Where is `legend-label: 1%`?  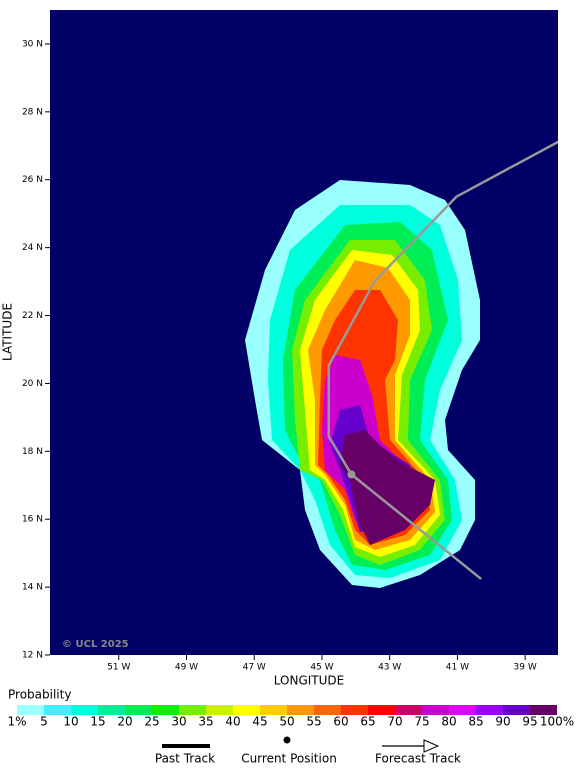
legend-label: 1% is located at coordinates (16, 722).